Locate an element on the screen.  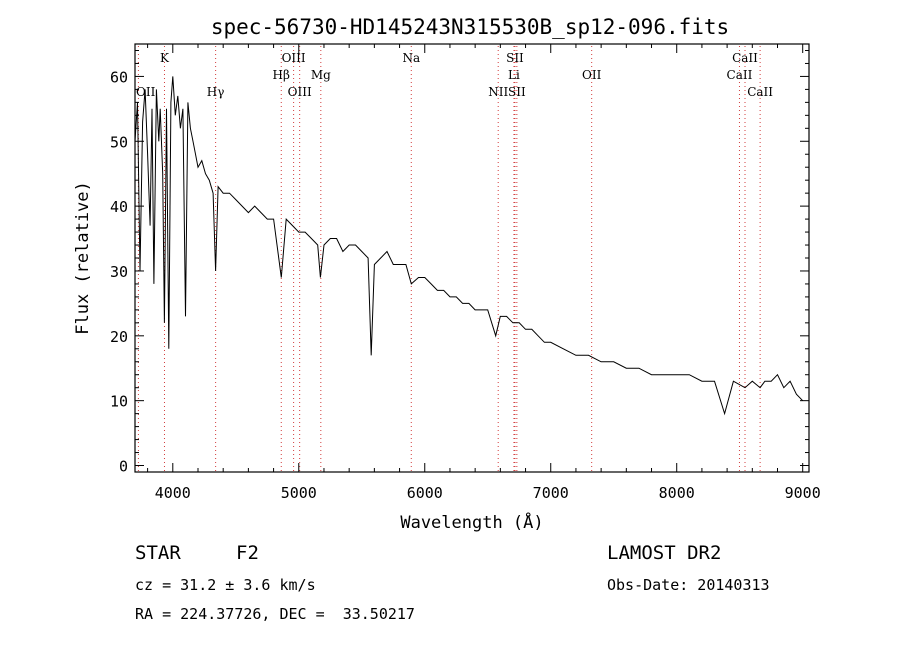
spectral-line-label: Hγ is located at coordinates (216, 92).